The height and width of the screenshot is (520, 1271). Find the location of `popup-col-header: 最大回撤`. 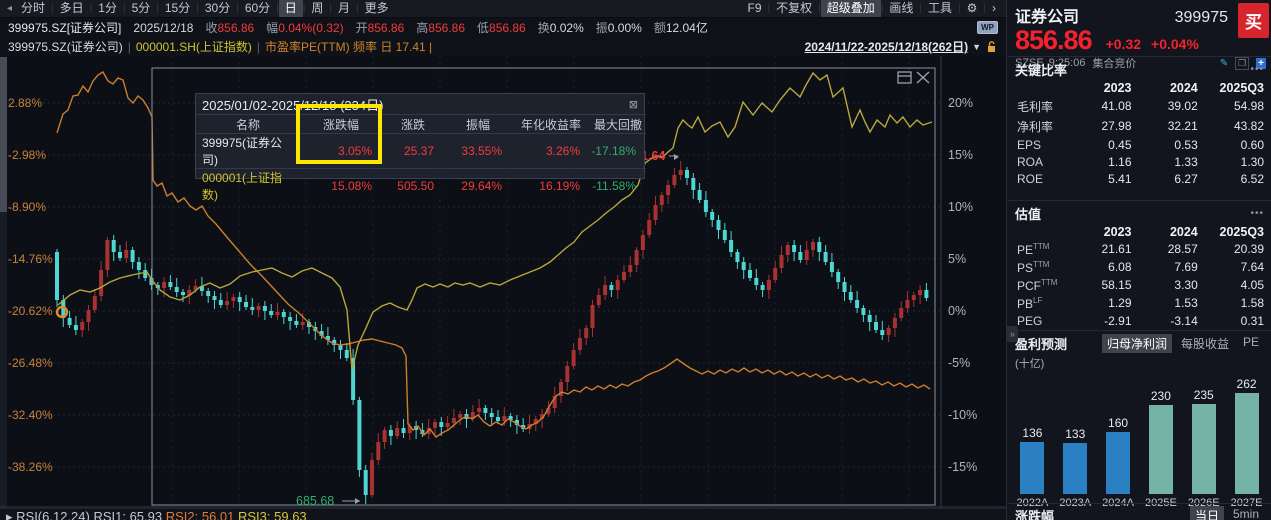

popup-col-header: 最大回撤 is located at coordinates (618, 124).